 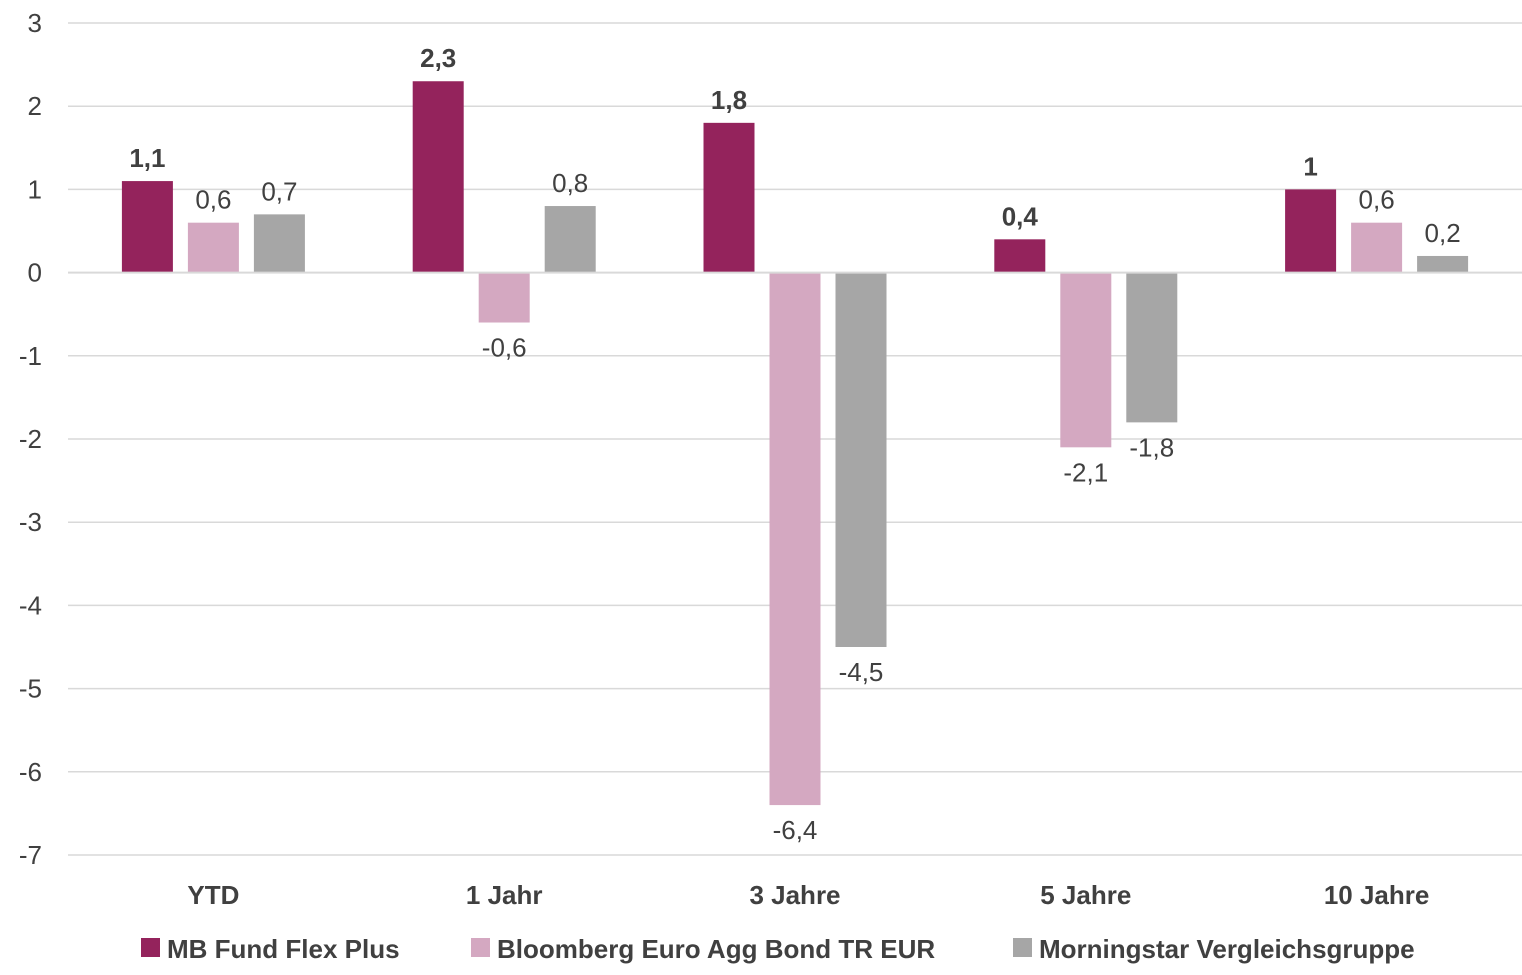 I want to click on data-label: 0,4, so click(x=1020, y=216).